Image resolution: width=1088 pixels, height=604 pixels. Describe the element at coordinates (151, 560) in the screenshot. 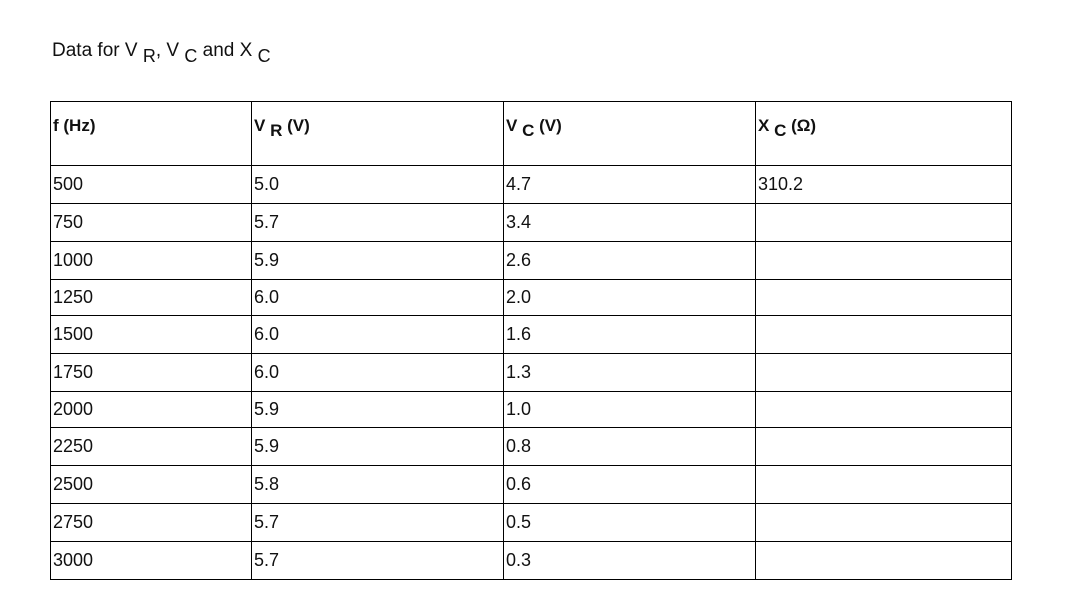

I see `cell-frequency: 3000` at that location.